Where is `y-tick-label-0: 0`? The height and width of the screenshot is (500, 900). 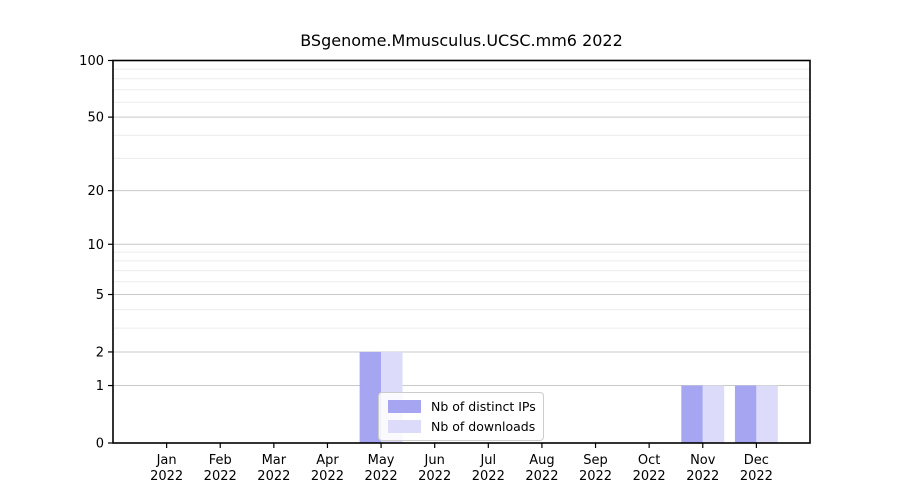 y-tick-label-0: 0 is located at coordinates (100, 444).